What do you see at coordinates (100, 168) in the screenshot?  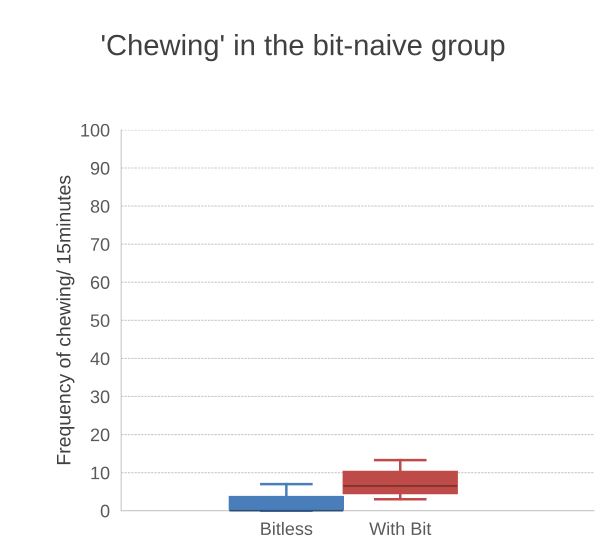 I see `y-tick-label: 90` at bounding box center [100, 168].